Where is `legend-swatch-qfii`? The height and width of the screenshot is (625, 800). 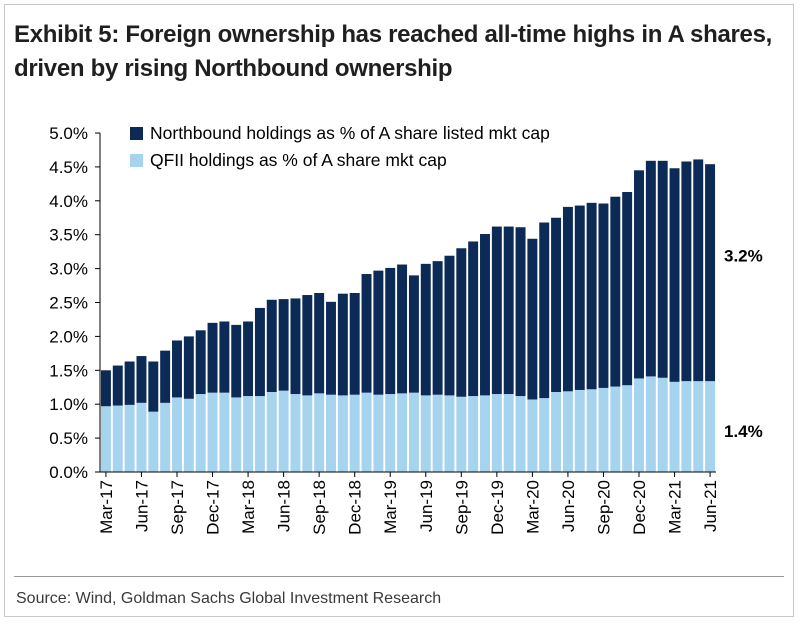 legend-swatch-qfii is located at coordinates (136, 160).